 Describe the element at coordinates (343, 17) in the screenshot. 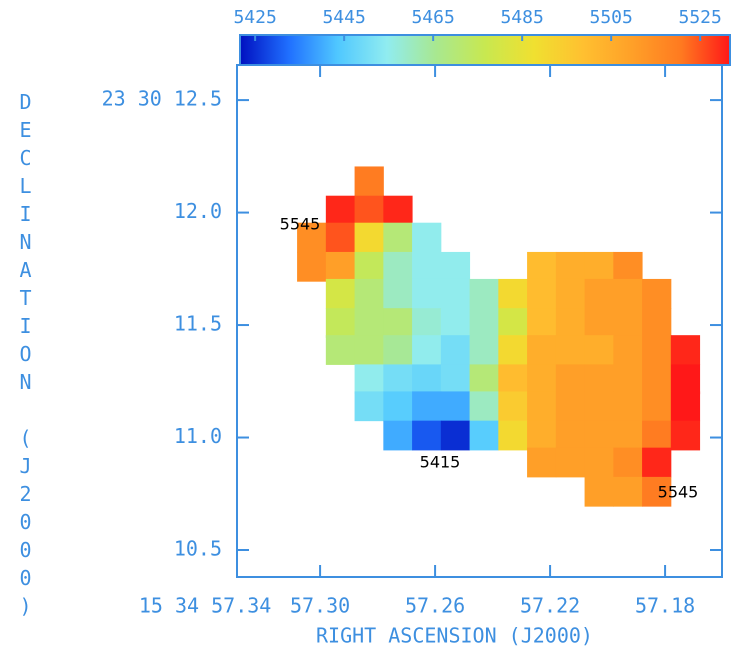

I see `colorbar-tick-label: 5445` at that location.